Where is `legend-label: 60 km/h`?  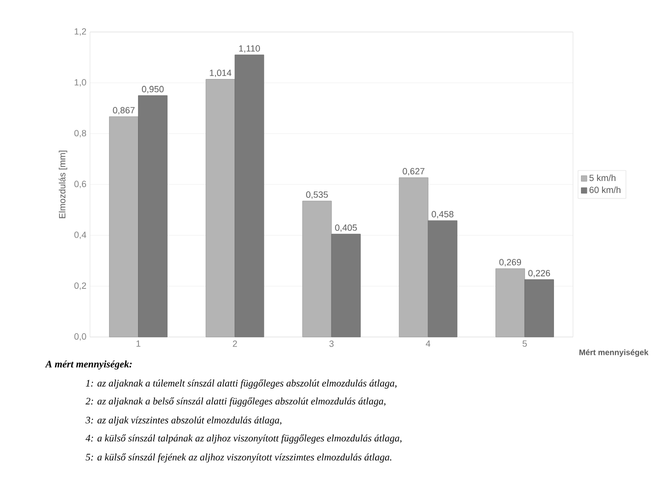 legend-label: 60 km/h is located at coordinates (605, 190).